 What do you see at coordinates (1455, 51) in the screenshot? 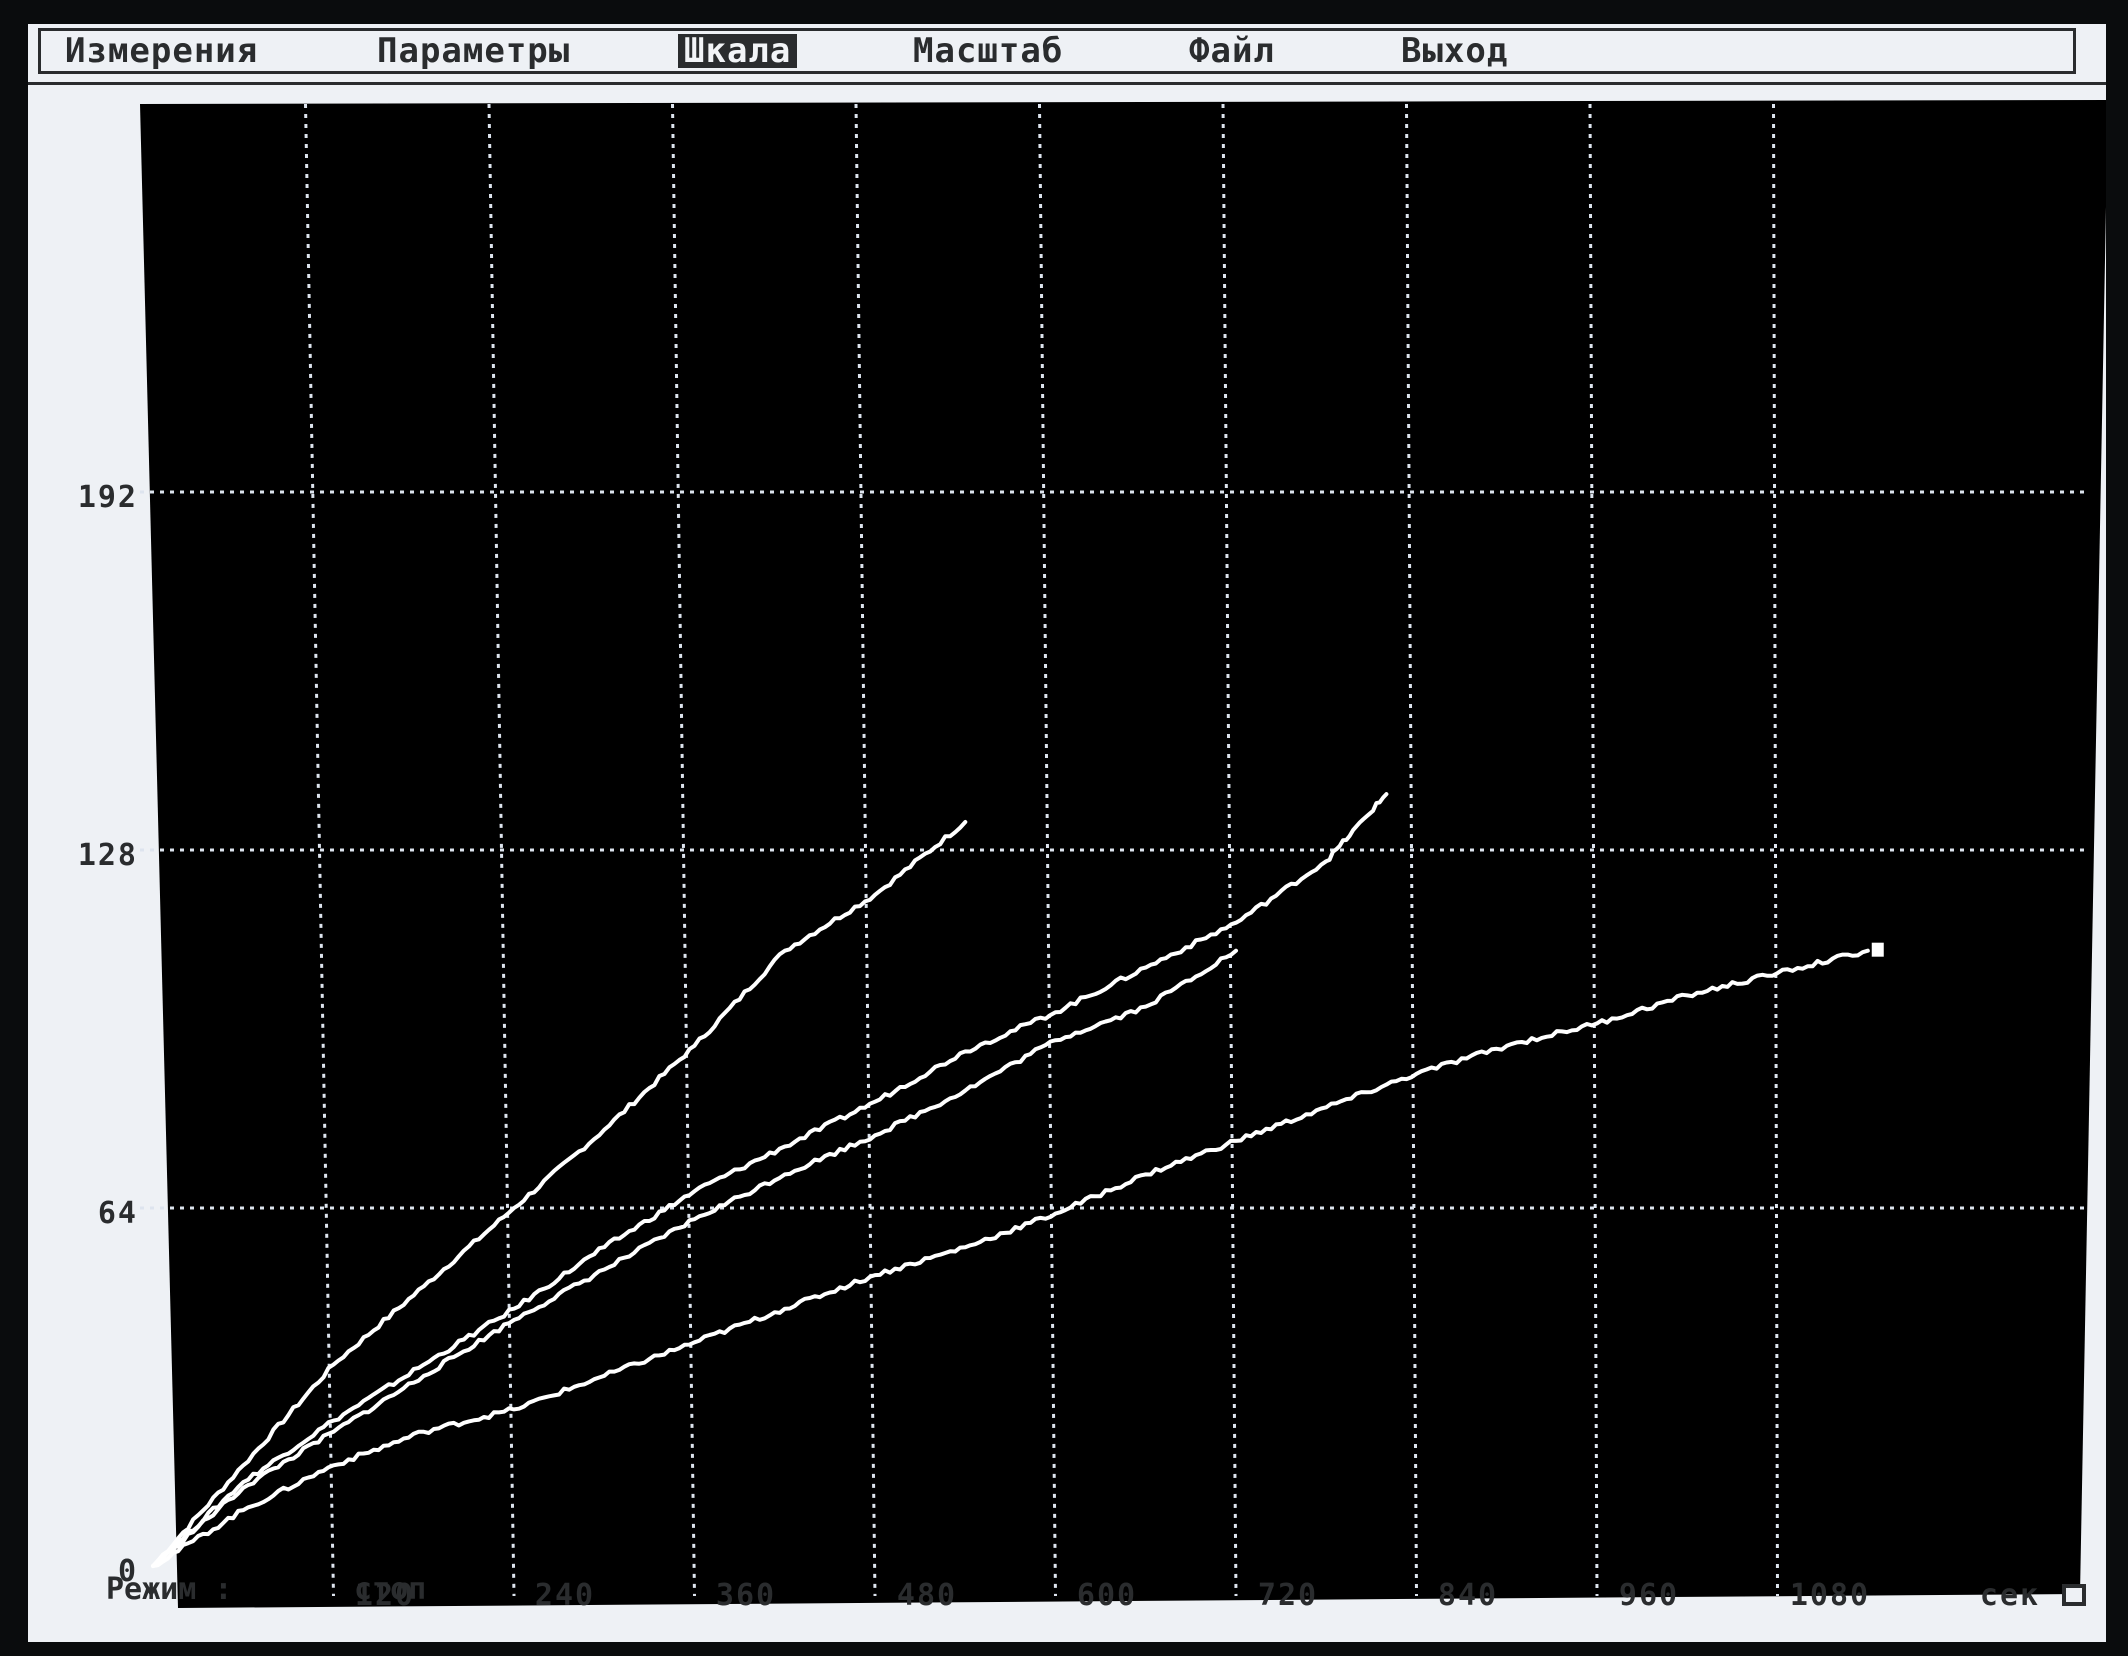
I see `menu-item-exit: Выход` at bounding box center [1455, 51].